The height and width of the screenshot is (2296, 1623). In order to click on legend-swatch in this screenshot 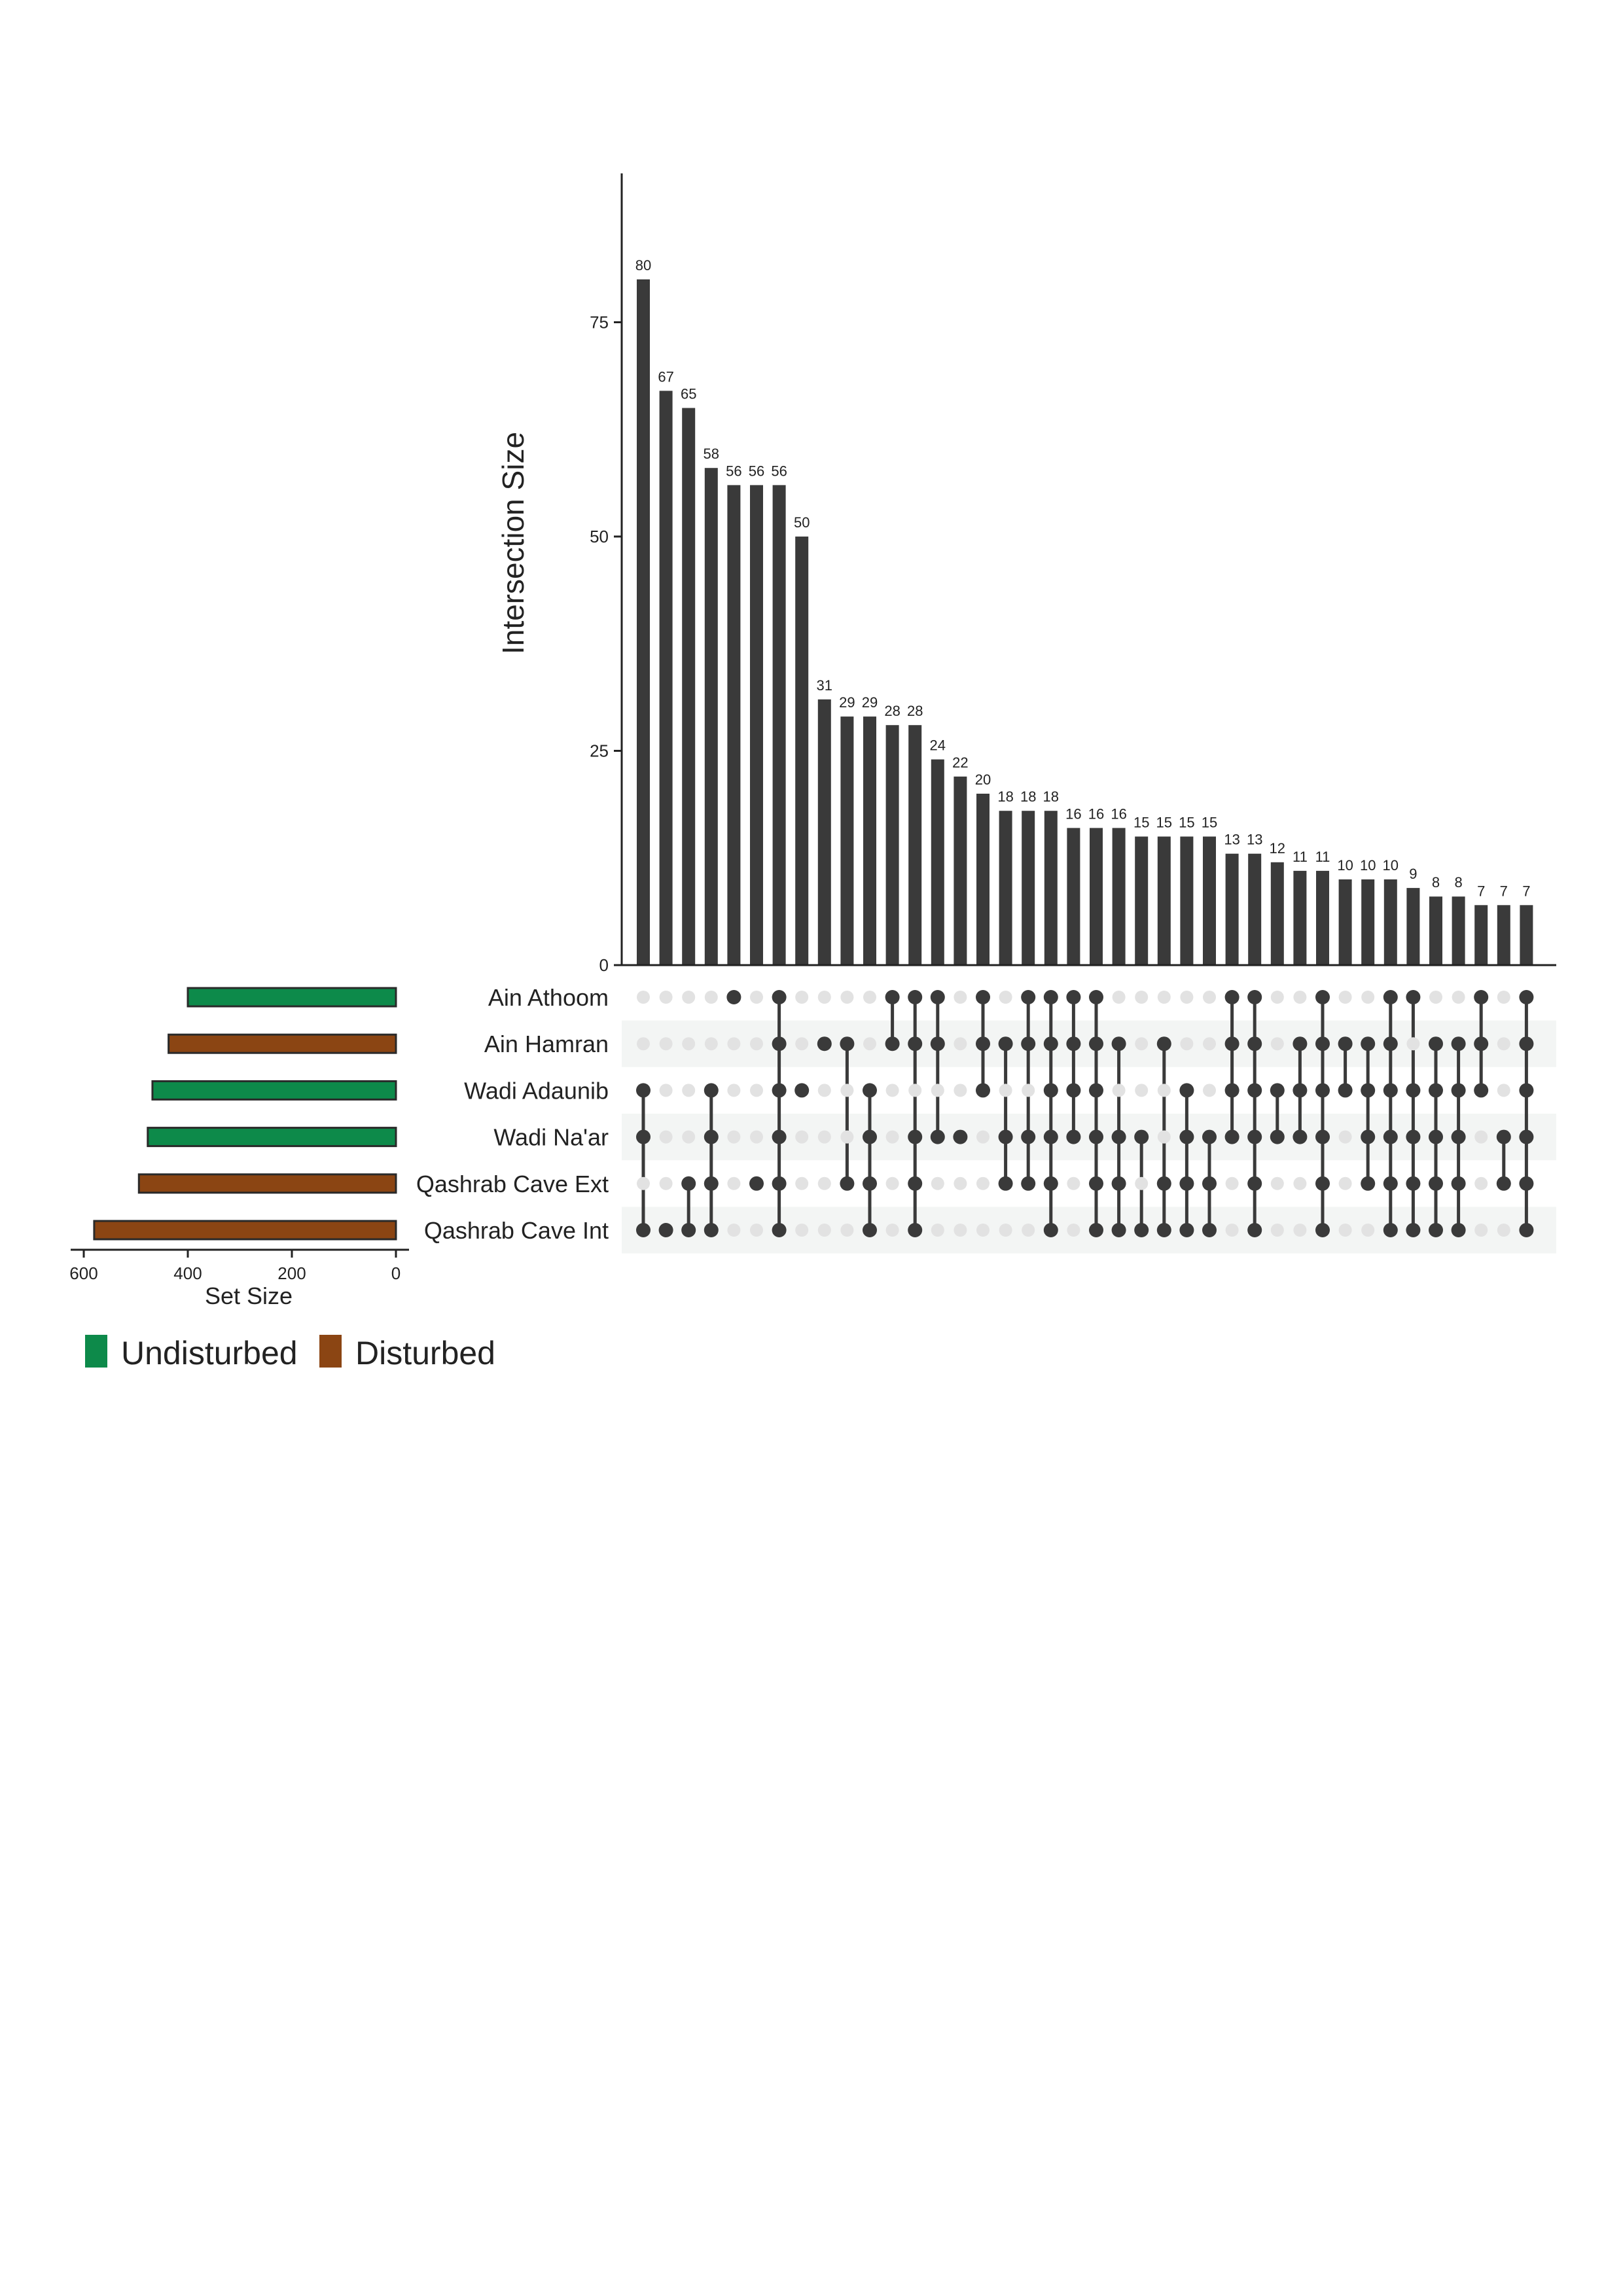, I will do `click(96, 1351)`.